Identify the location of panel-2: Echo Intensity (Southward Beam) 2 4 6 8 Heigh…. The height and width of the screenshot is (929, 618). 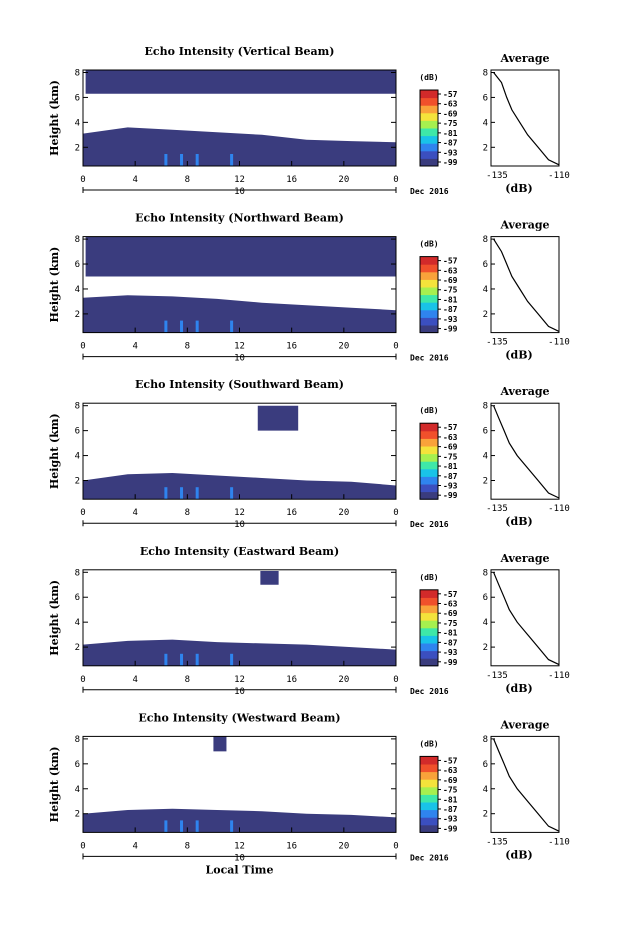
(309, 454).